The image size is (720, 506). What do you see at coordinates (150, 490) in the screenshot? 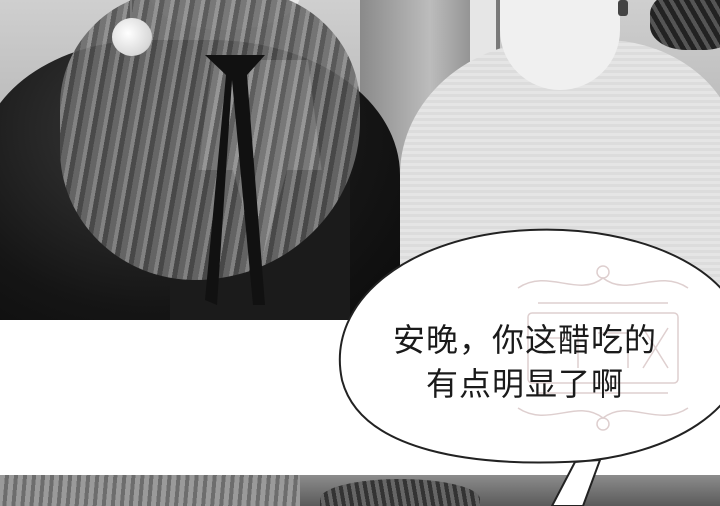
I see `bottom-hair-left` at bounding box center [150, 490].